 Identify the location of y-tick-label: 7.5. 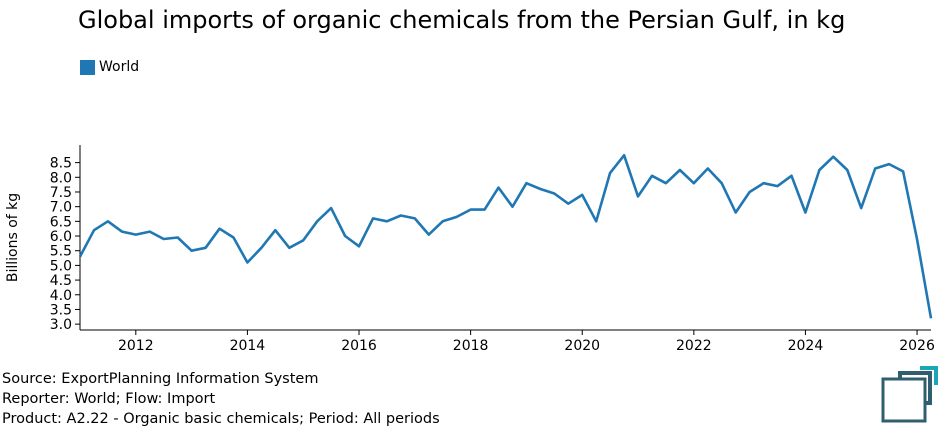
(61, 193).